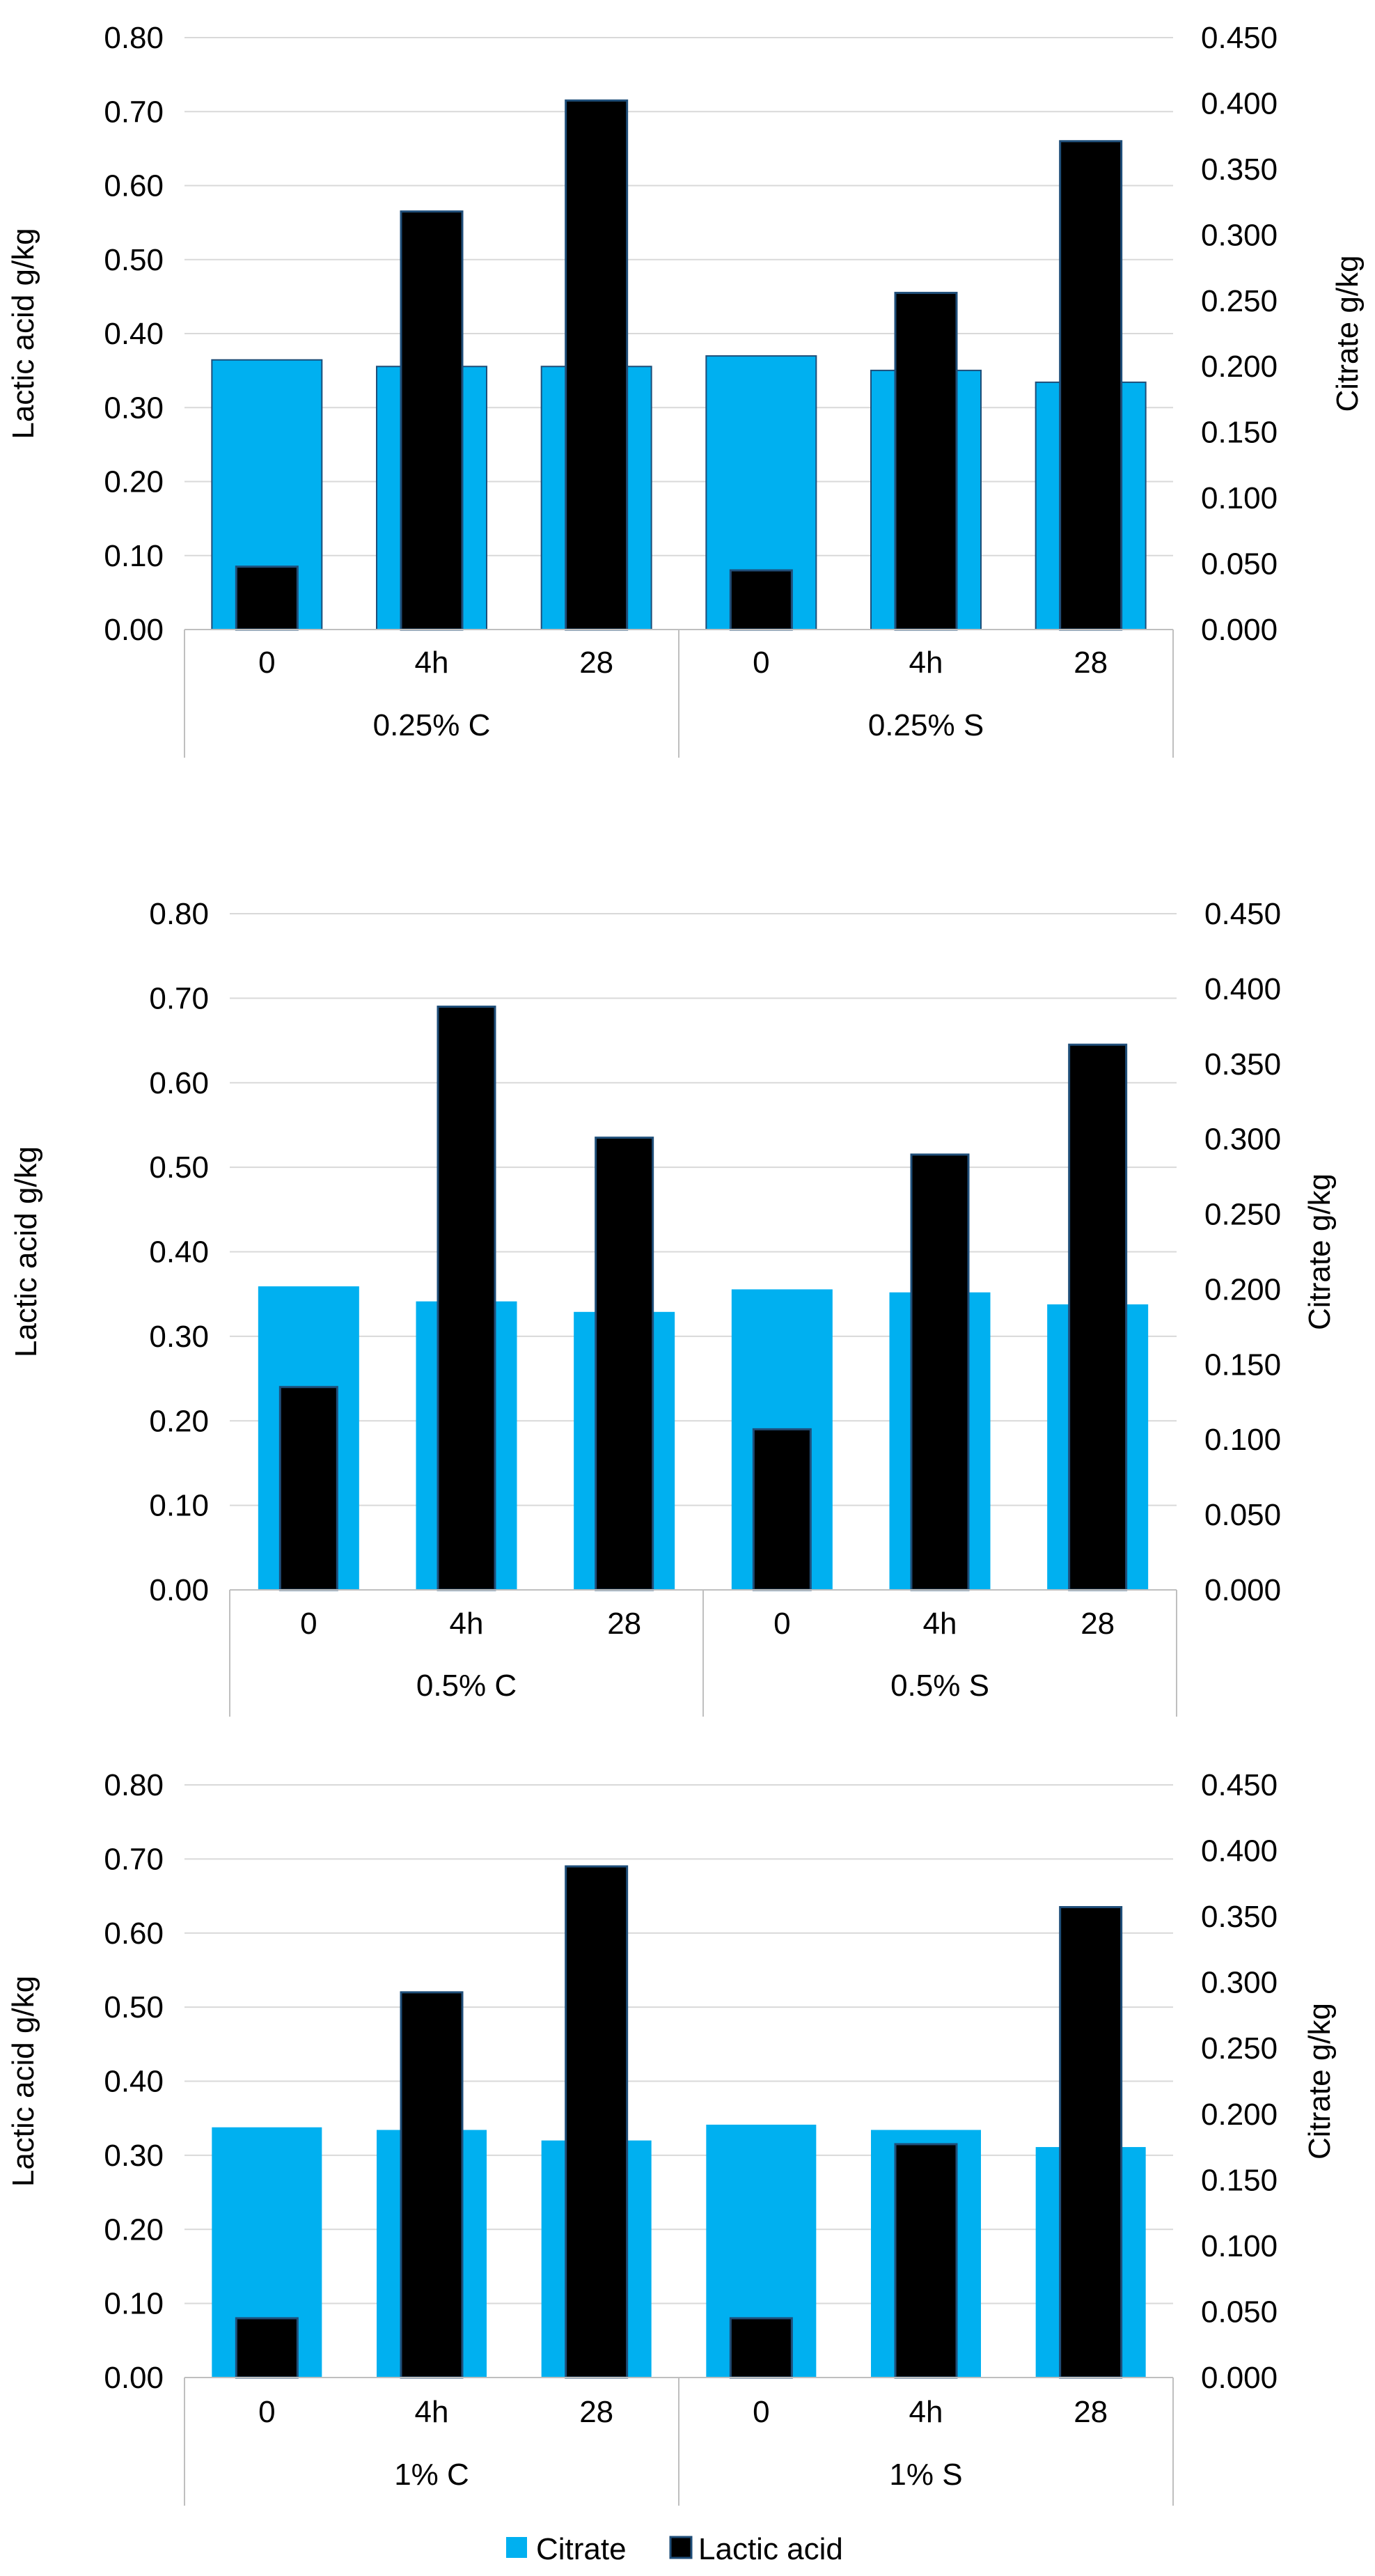  I want to click on legend: Citrate Lactic acid, so click(674, 2549).